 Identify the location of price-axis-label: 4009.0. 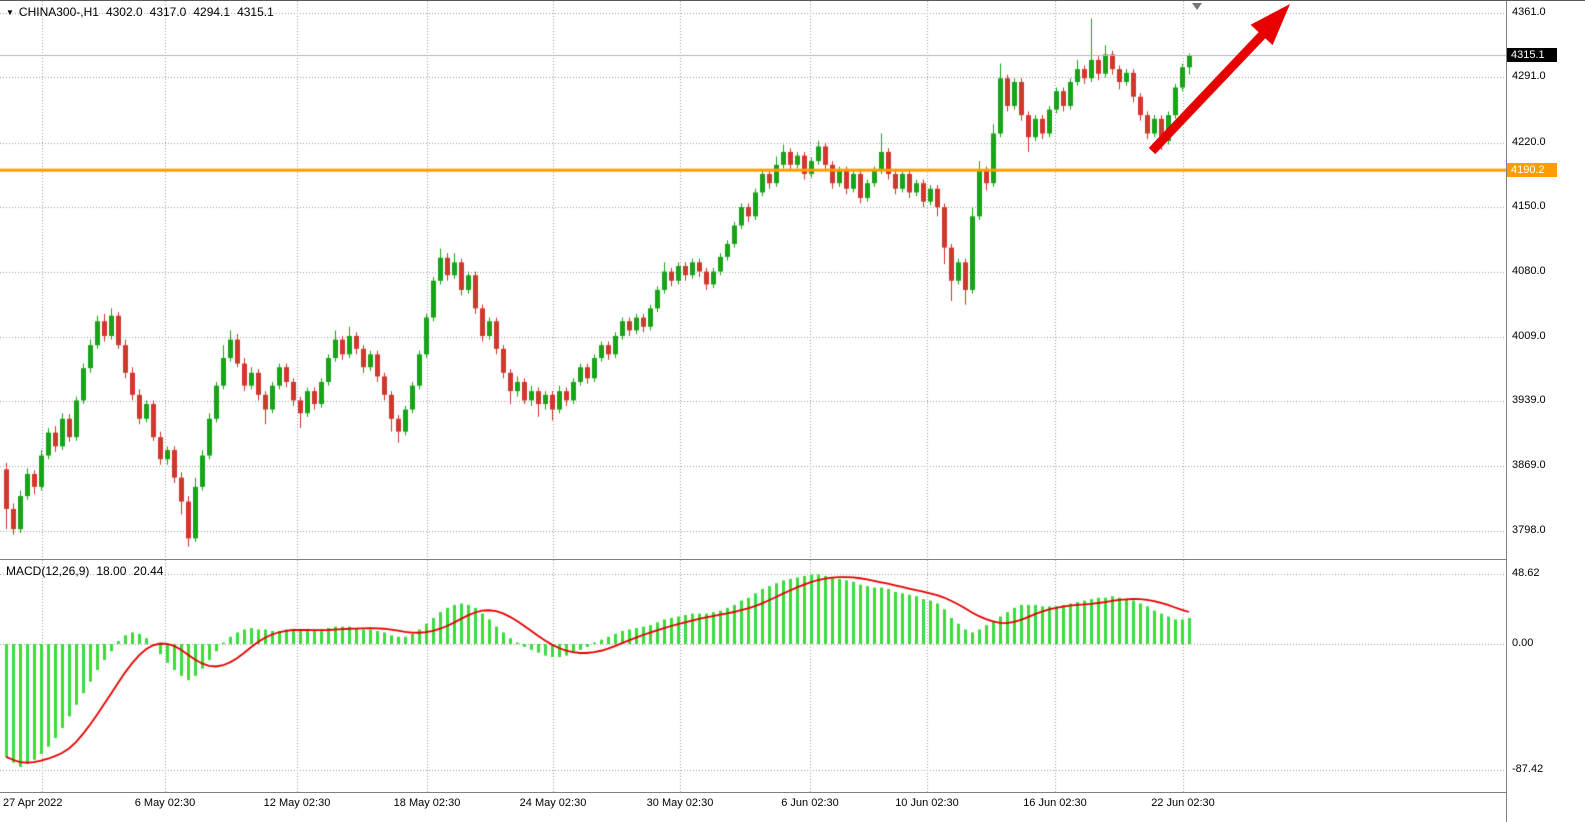
(1529, 335).